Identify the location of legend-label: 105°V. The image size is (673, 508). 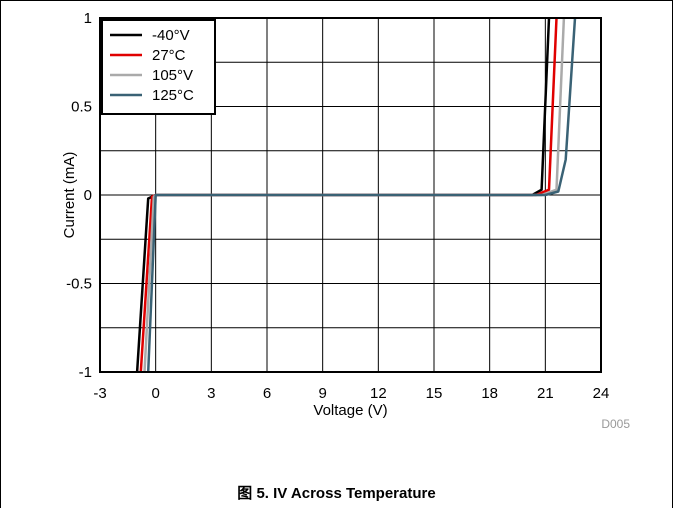
(172, 75).